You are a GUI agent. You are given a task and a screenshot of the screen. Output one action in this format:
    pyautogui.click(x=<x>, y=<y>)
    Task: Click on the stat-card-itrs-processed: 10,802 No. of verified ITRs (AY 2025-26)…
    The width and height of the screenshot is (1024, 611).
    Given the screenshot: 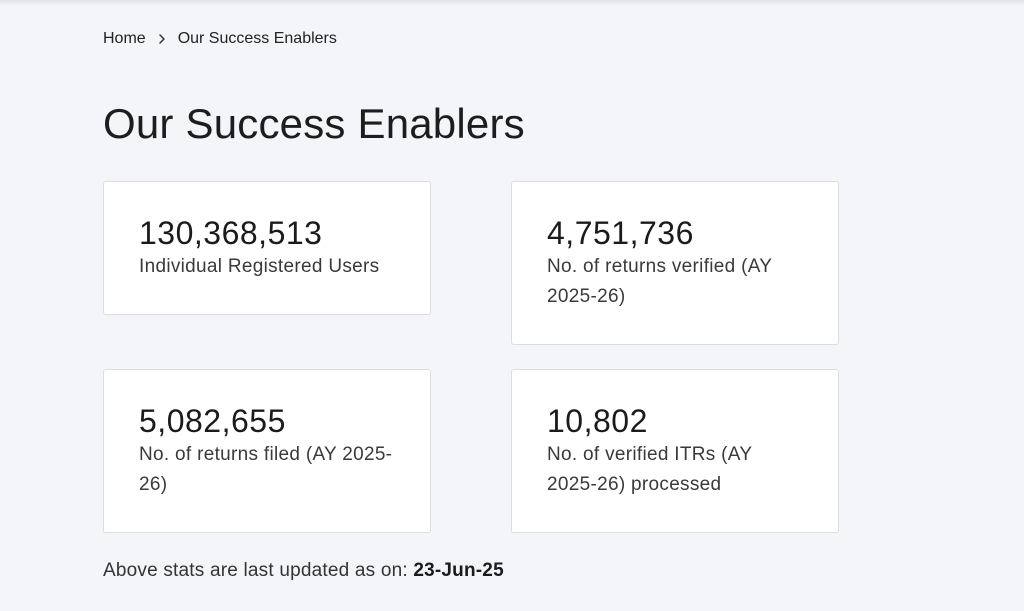 What is the action you would take?
    pyautogui.click(x=675, y=451)
    